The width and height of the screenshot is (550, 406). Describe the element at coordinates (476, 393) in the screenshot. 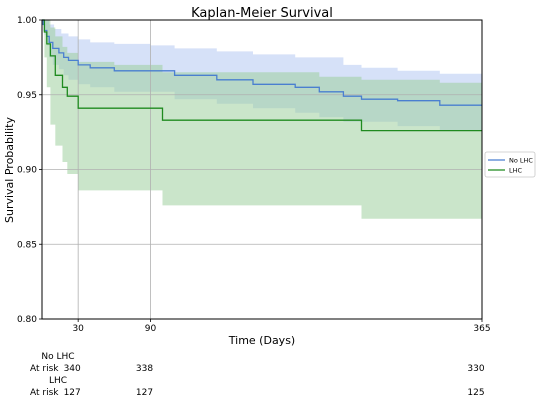

I see `at-risk-value: 125` at that location.